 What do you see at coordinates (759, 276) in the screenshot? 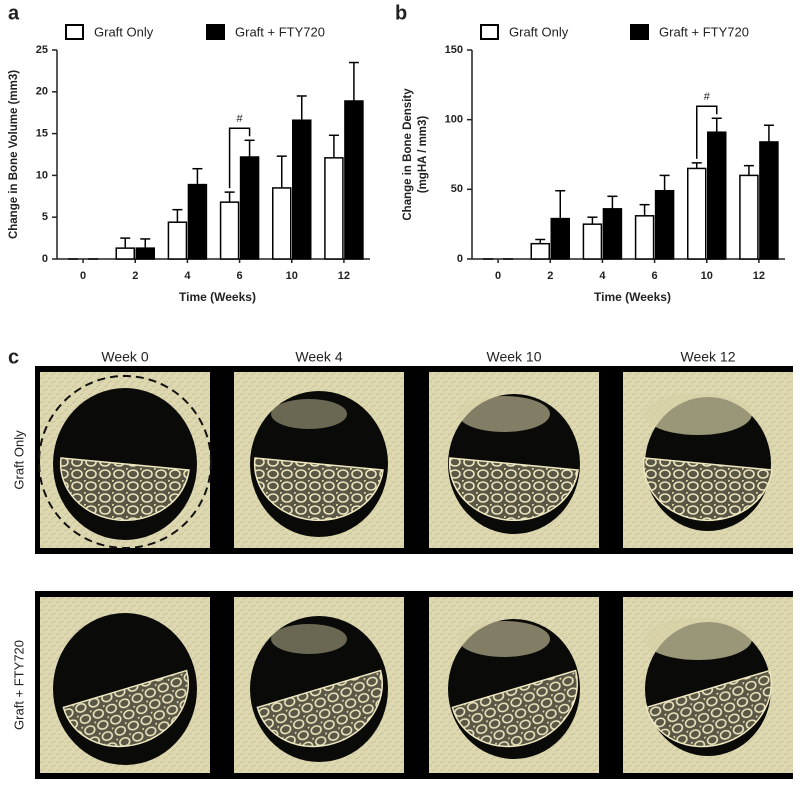
I see `x-tick-label: 12` at bounding box center [759, 276].